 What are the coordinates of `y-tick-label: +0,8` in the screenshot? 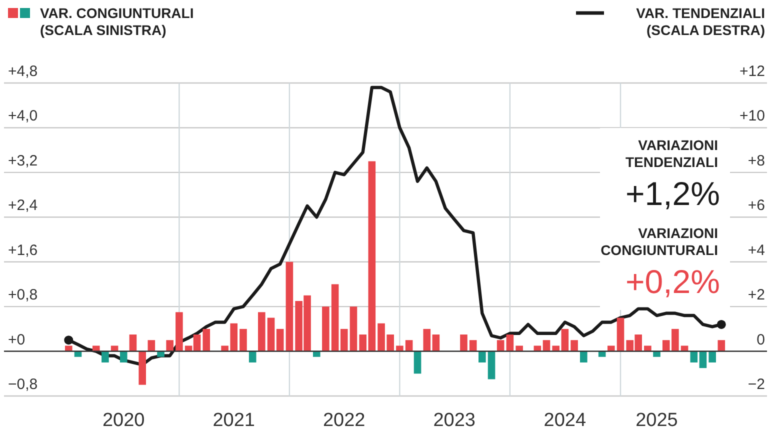 It's located at (23, 295).